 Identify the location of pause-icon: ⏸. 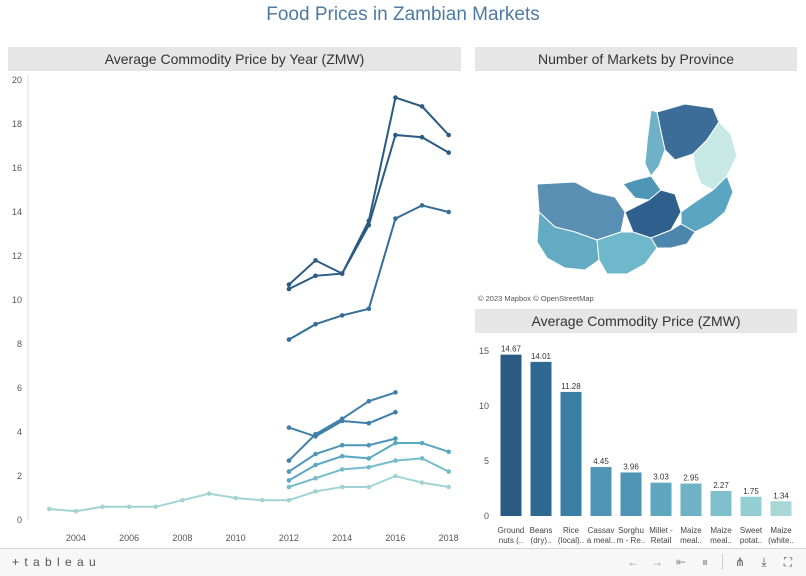
(704, 562).